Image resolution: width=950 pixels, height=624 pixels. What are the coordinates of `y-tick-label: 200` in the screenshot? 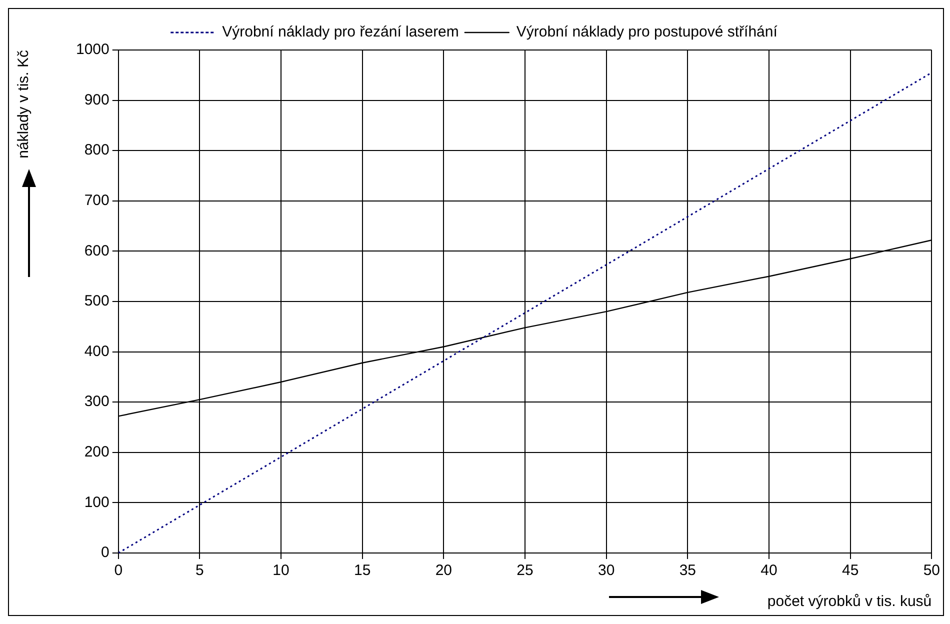 It's located at (97, 452).